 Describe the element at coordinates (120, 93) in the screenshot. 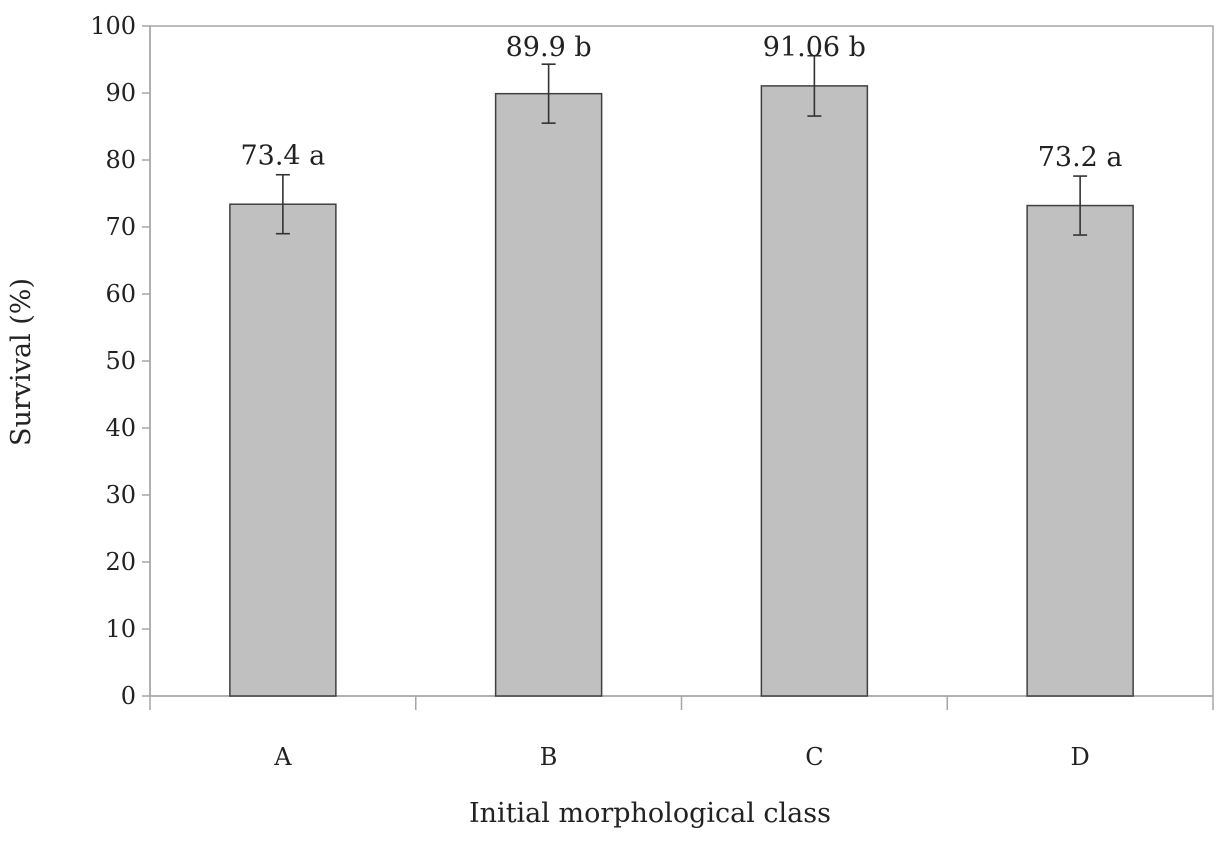

I see `y-tick-label: 90` at that location.